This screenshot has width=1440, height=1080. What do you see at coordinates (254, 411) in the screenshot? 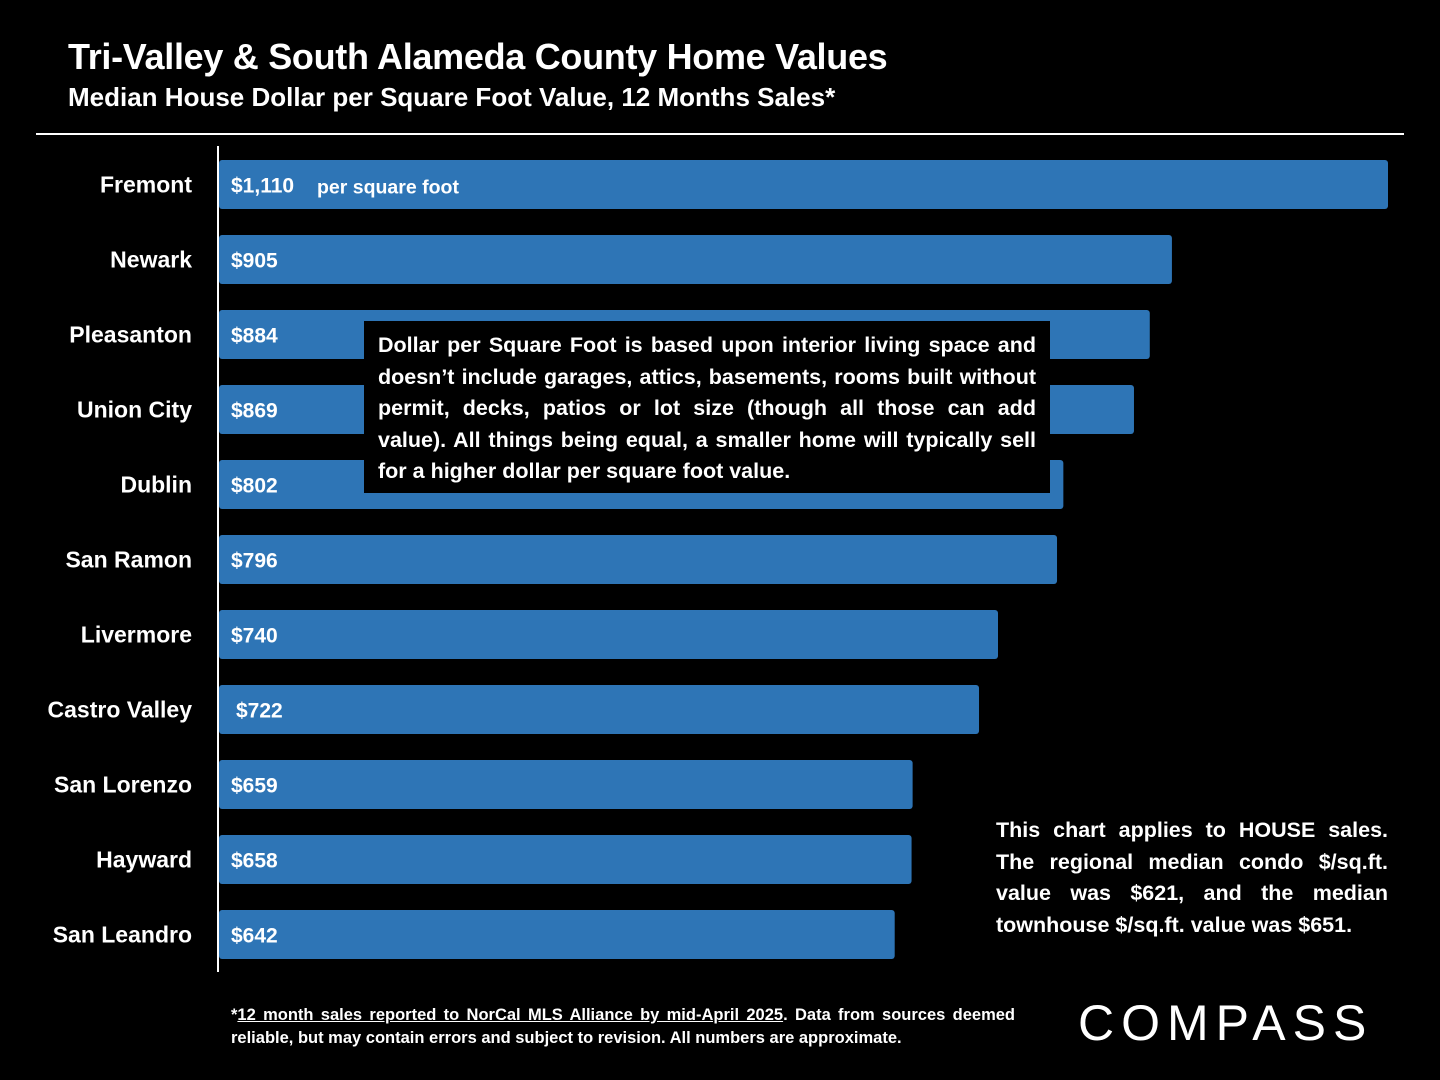
I see `value-label: $869` at bounding box center [254, 411].